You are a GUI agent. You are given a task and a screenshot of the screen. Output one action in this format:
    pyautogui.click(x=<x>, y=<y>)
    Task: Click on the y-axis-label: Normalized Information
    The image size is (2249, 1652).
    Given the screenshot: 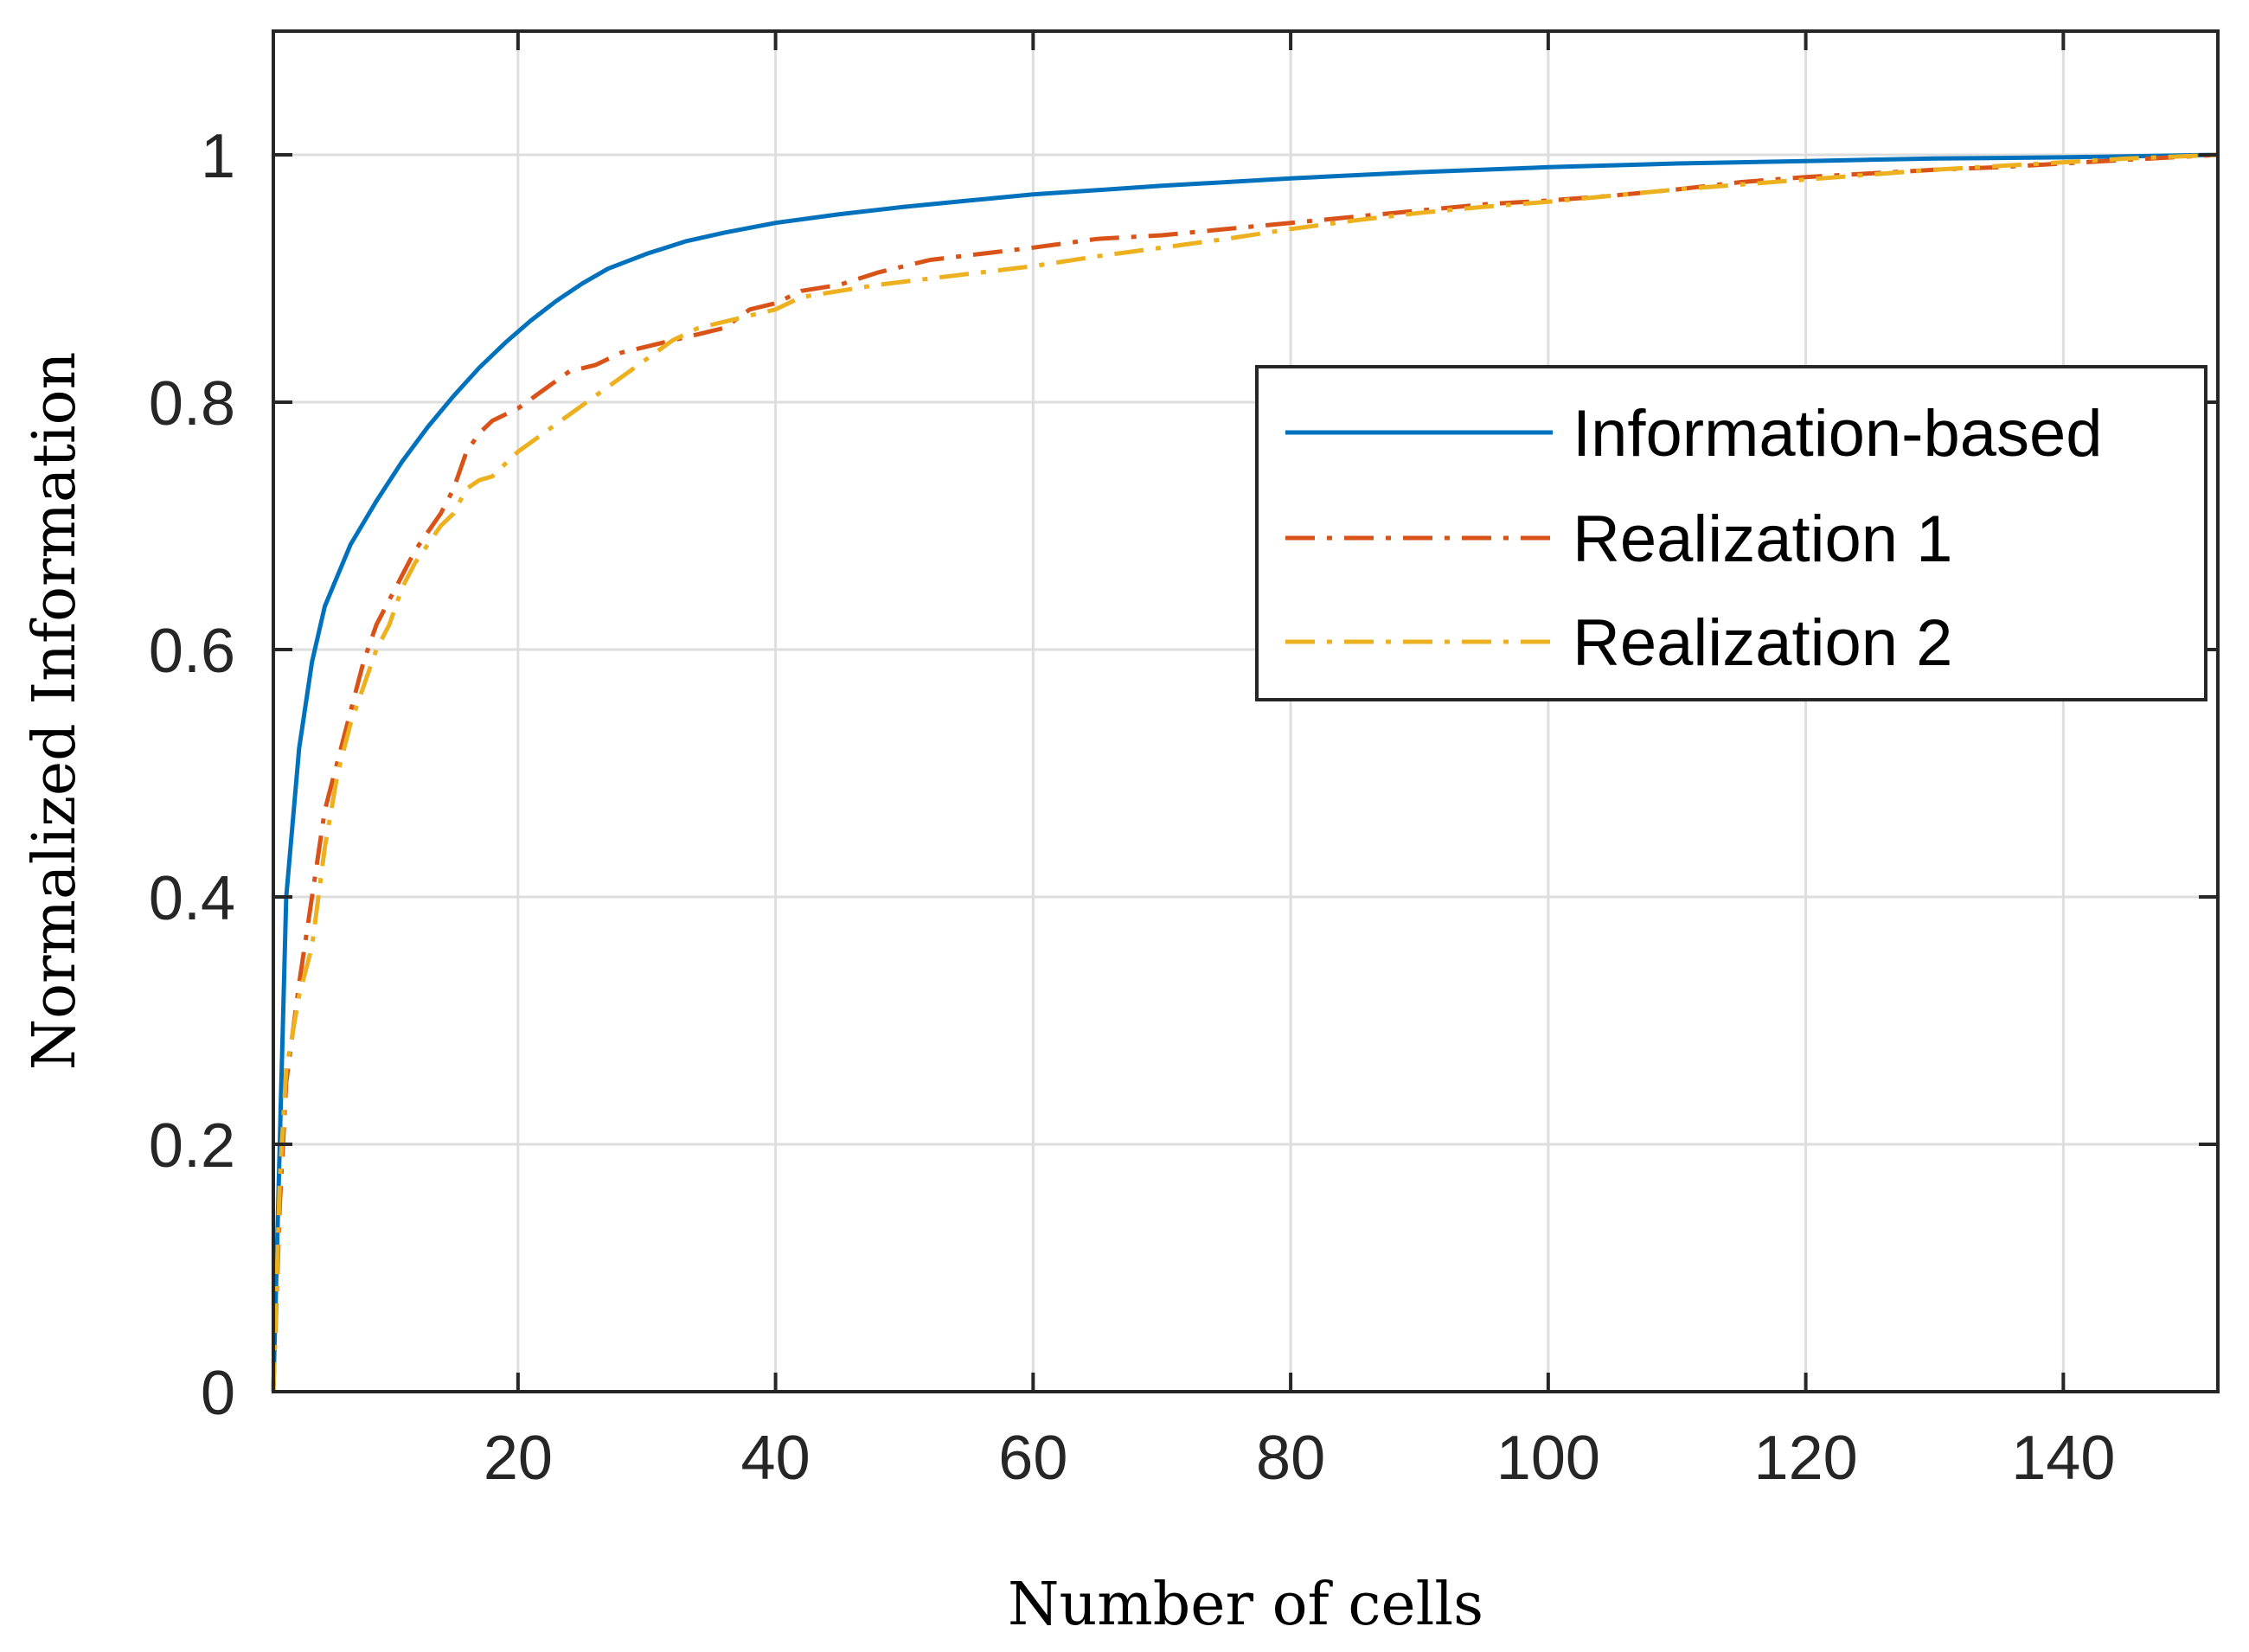 What is the action you would take?
    pyautogui.click(x=55, y=711)
    